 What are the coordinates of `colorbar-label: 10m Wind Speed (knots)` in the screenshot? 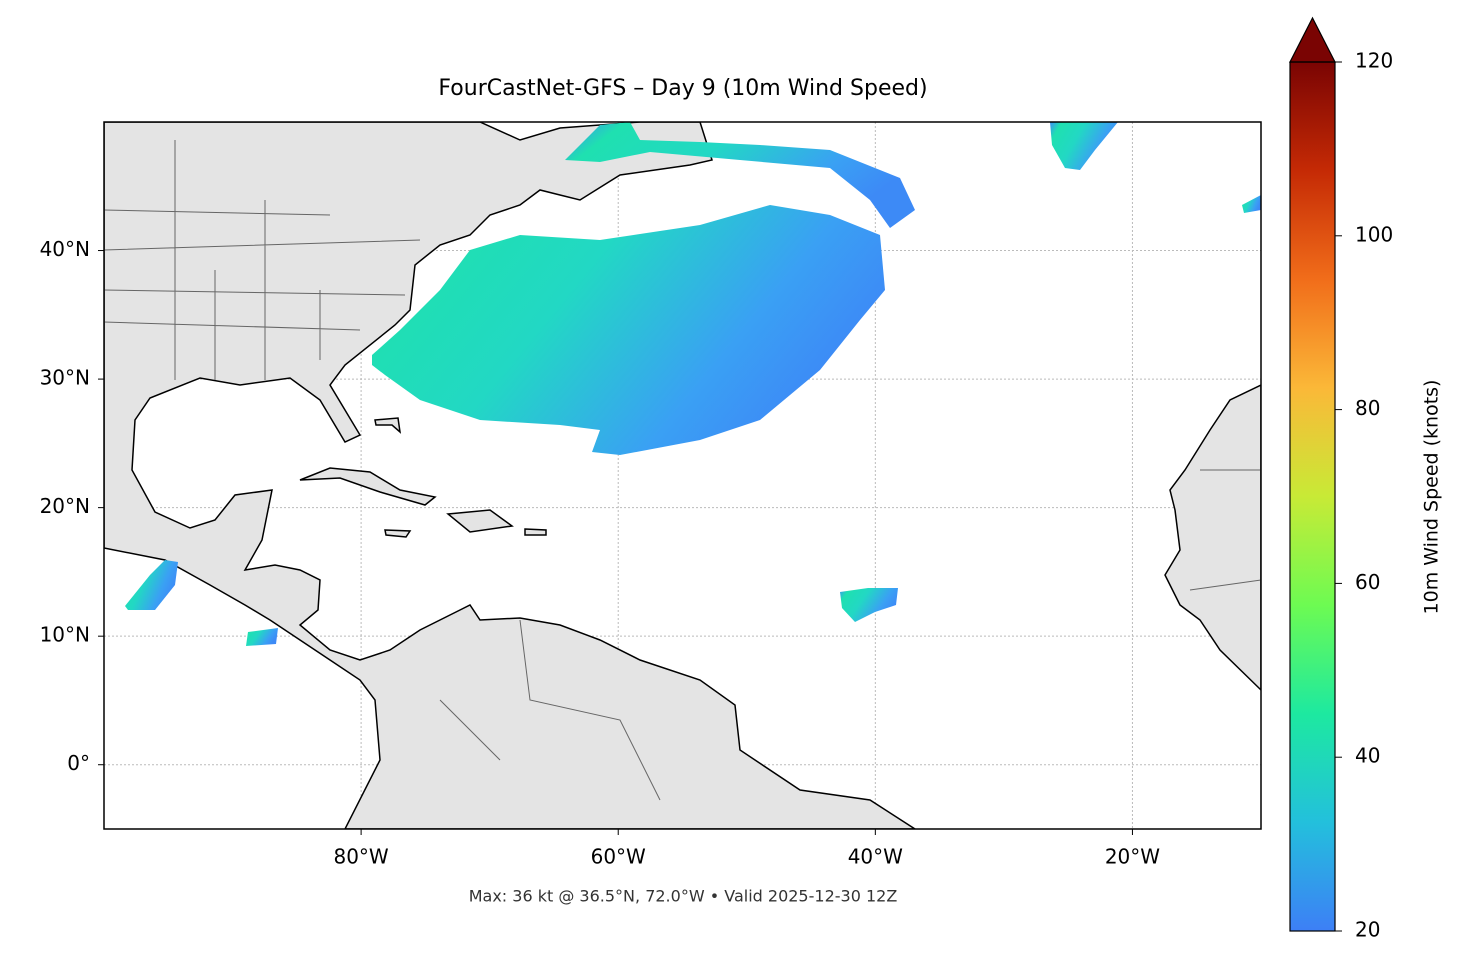 It's located at (1432, 497).